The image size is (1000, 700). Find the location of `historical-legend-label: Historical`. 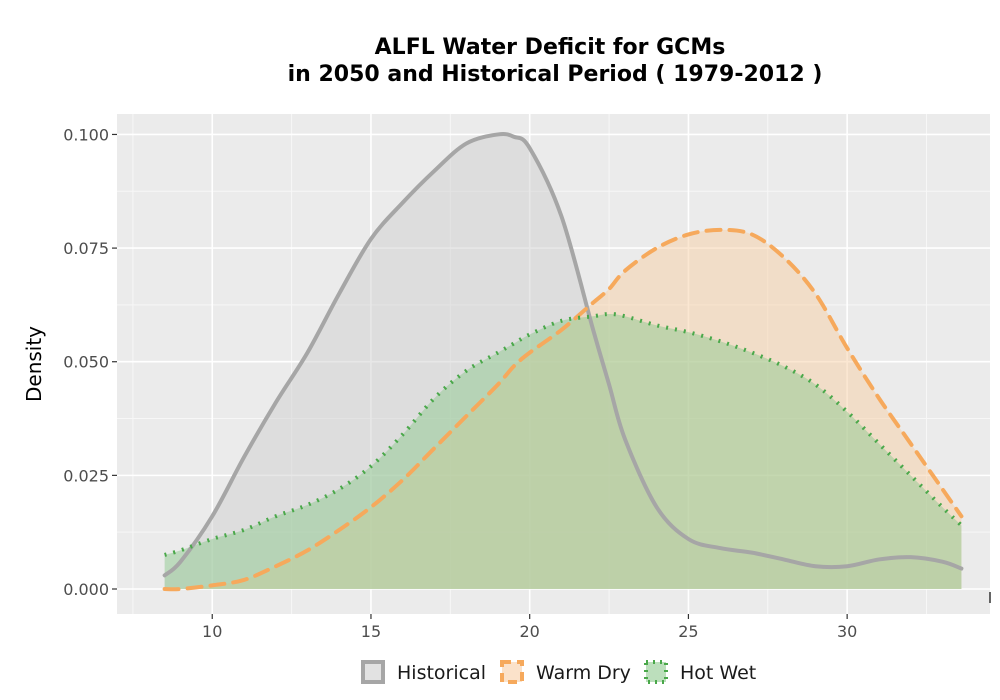

historical-legend-label: Historical is located at coordinates (441, 673).